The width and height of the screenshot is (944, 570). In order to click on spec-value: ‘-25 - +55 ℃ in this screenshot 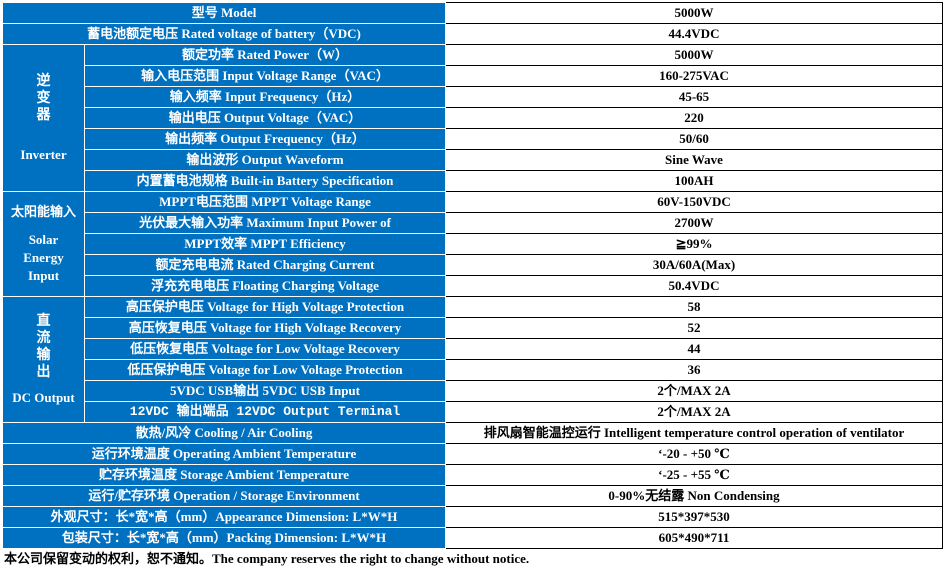, I will do `click(694, 475)`.